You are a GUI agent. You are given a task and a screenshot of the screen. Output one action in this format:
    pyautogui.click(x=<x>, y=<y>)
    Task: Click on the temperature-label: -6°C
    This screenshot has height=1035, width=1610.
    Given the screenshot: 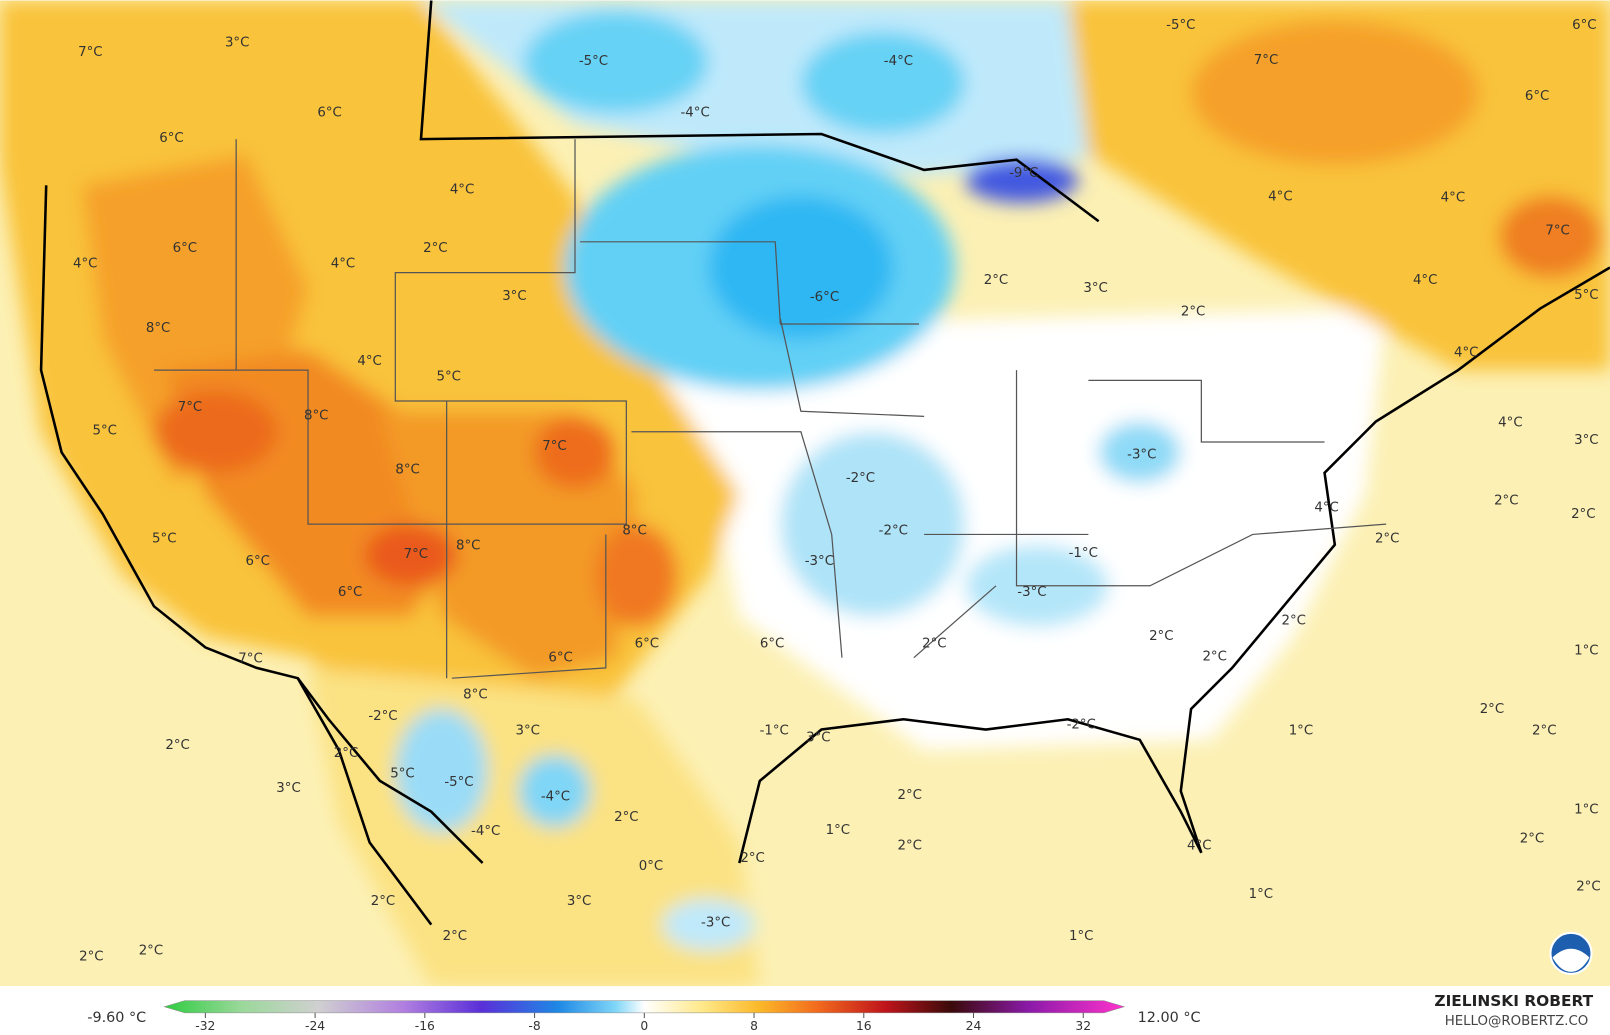 What is the action you would take?
    pyautogui.click(x=824, y=297)
    